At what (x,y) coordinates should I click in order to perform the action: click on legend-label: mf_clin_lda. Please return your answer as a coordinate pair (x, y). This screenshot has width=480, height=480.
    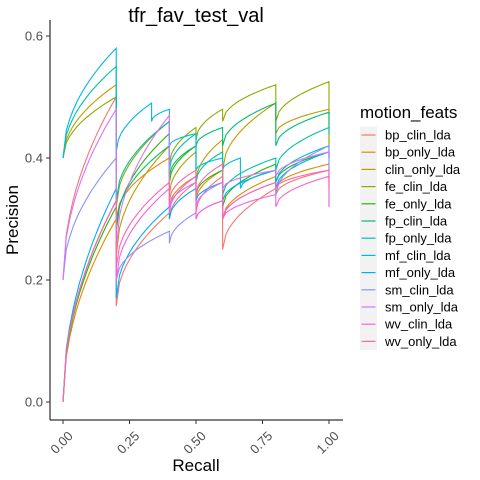
    Looking at the image, I should click on (418, 255).